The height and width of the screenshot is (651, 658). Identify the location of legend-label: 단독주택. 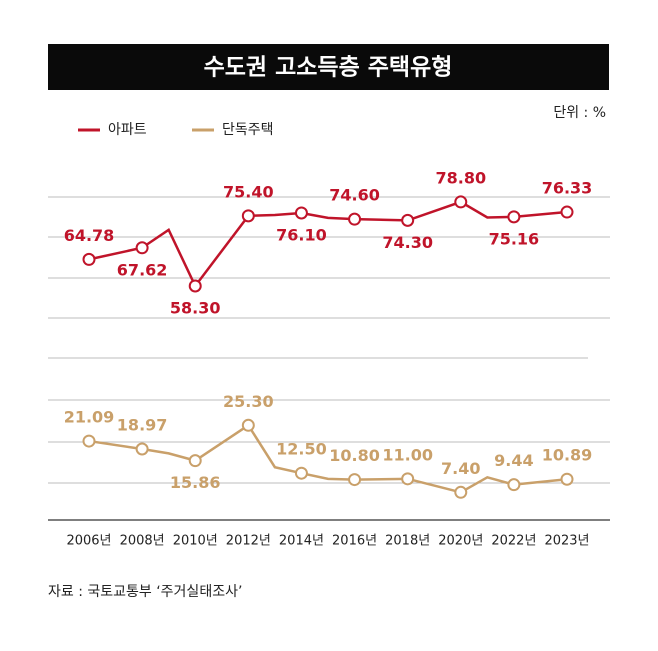
(248, 130).